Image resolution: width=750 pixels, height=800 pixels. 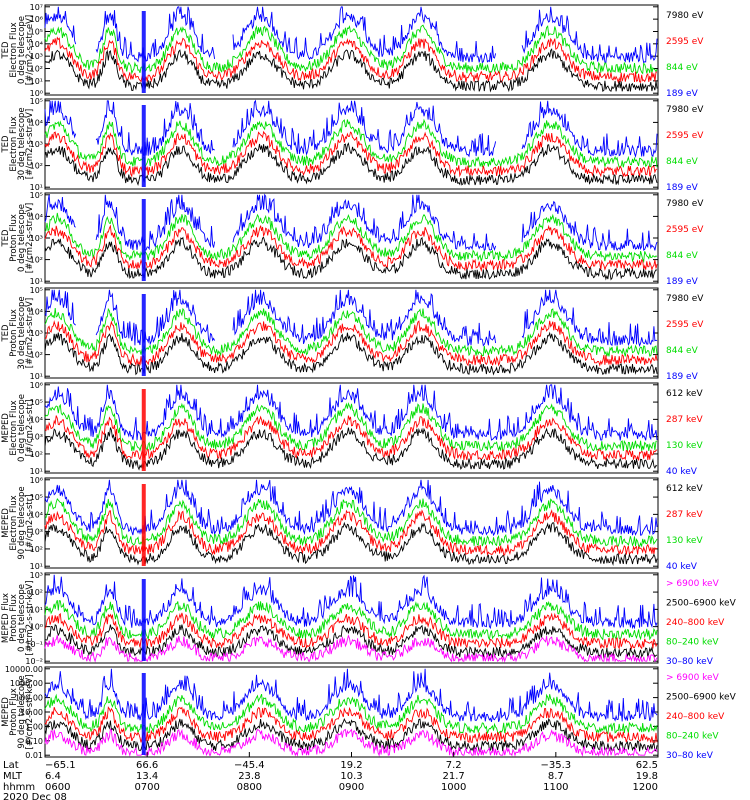 What do you see at coordinates (556, 765) in the screenshot?
I see `x-tick-label-lat: −35.3` at bounding box center [556, 765].